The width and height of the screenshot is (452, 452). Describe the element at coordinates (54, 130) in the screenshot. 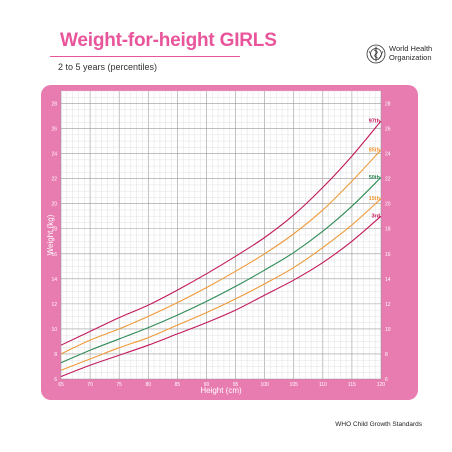

I see `y-tick-label-left: 26` at that location.